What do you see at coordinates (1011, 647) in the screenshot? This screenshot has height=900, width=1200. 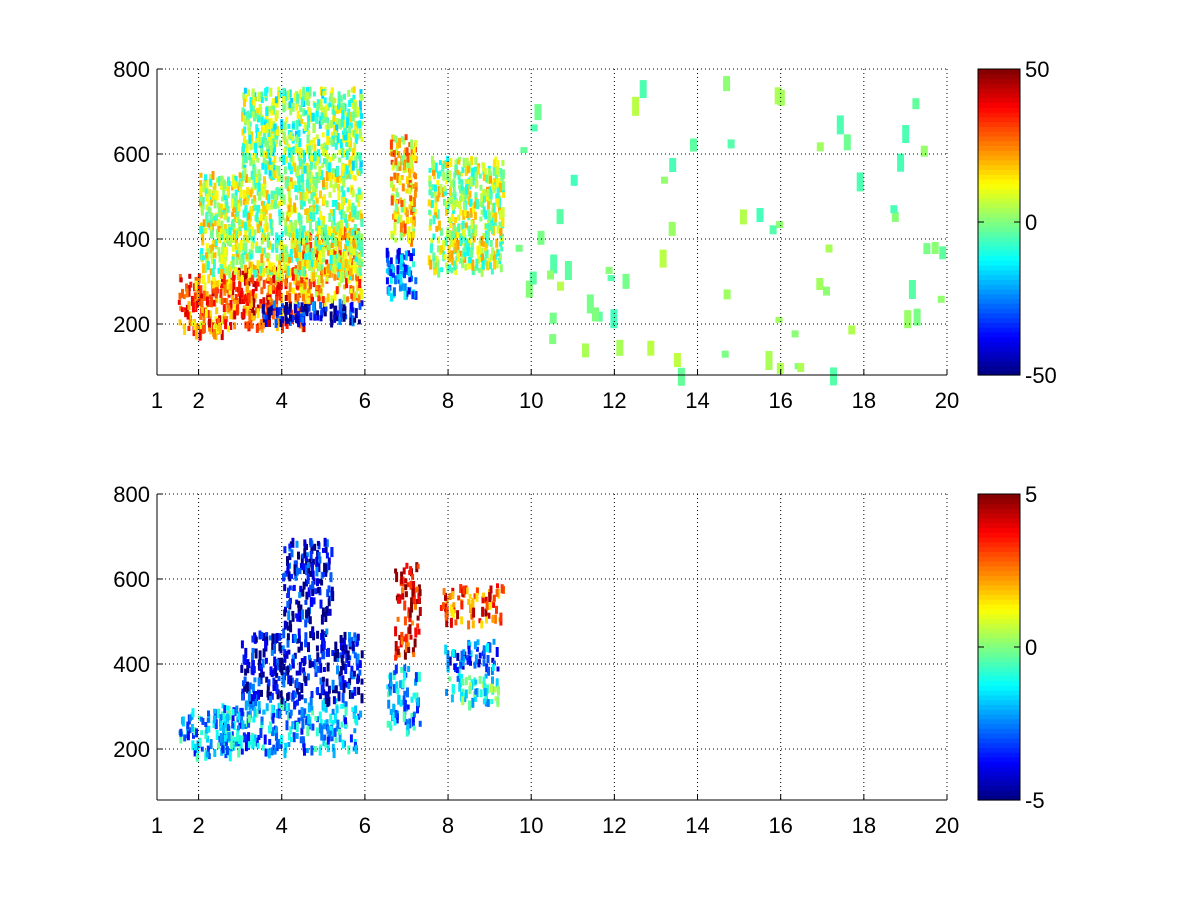 I see `colorbar: -505` at bounding box center [1011, 647].